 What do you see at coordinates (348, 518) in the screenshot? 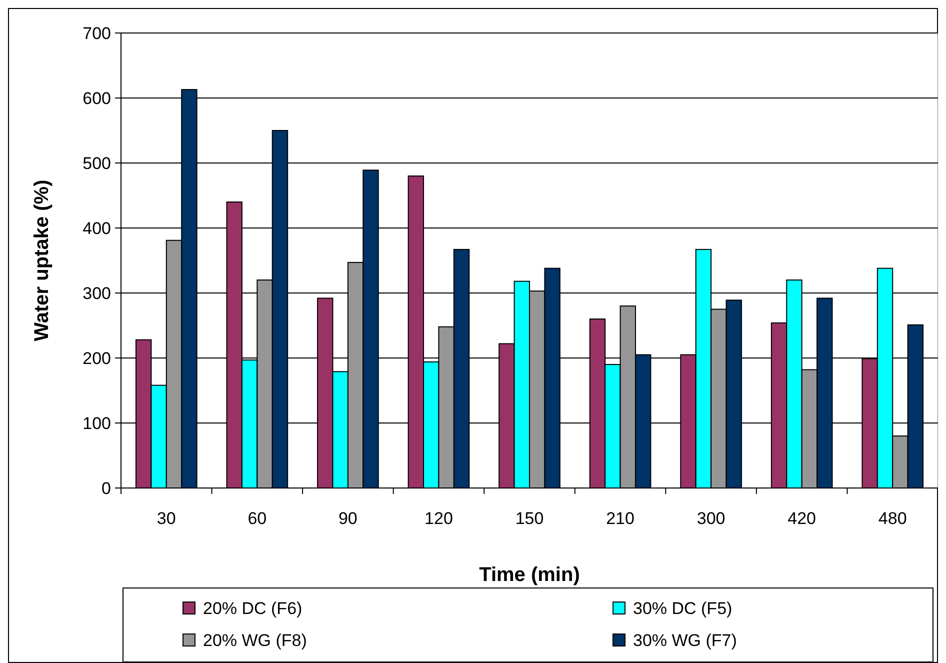
I see `x-tick-label: 90` at bounding box center [348, 518].